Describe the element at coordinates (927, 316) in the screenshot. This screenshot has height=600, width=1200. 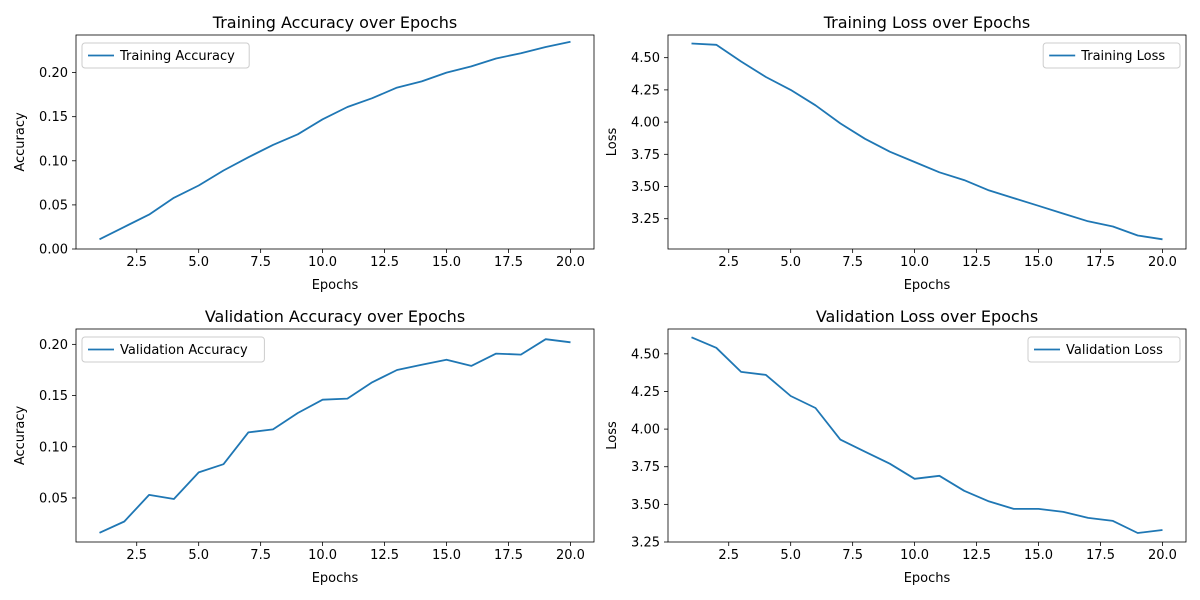
I see `chart-title: Validation Loss over Epochs` at that location.